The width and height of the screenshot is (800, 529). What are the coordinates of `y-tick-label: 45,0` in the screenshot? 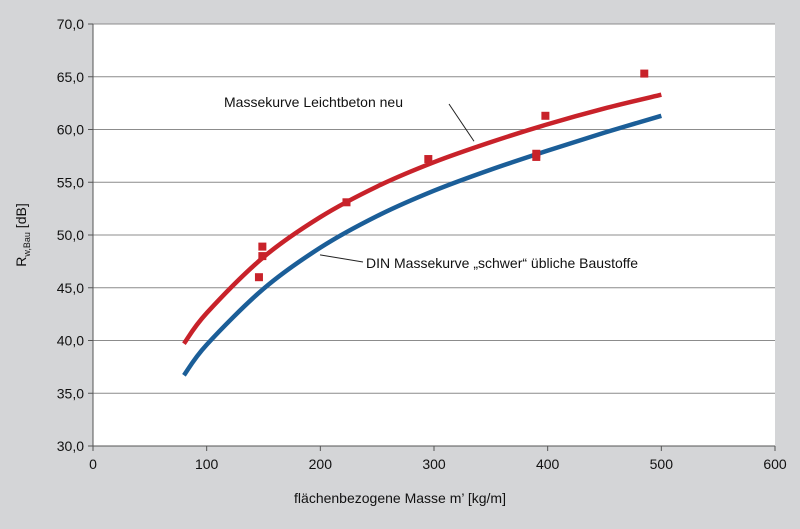 It's located at (70, 288).